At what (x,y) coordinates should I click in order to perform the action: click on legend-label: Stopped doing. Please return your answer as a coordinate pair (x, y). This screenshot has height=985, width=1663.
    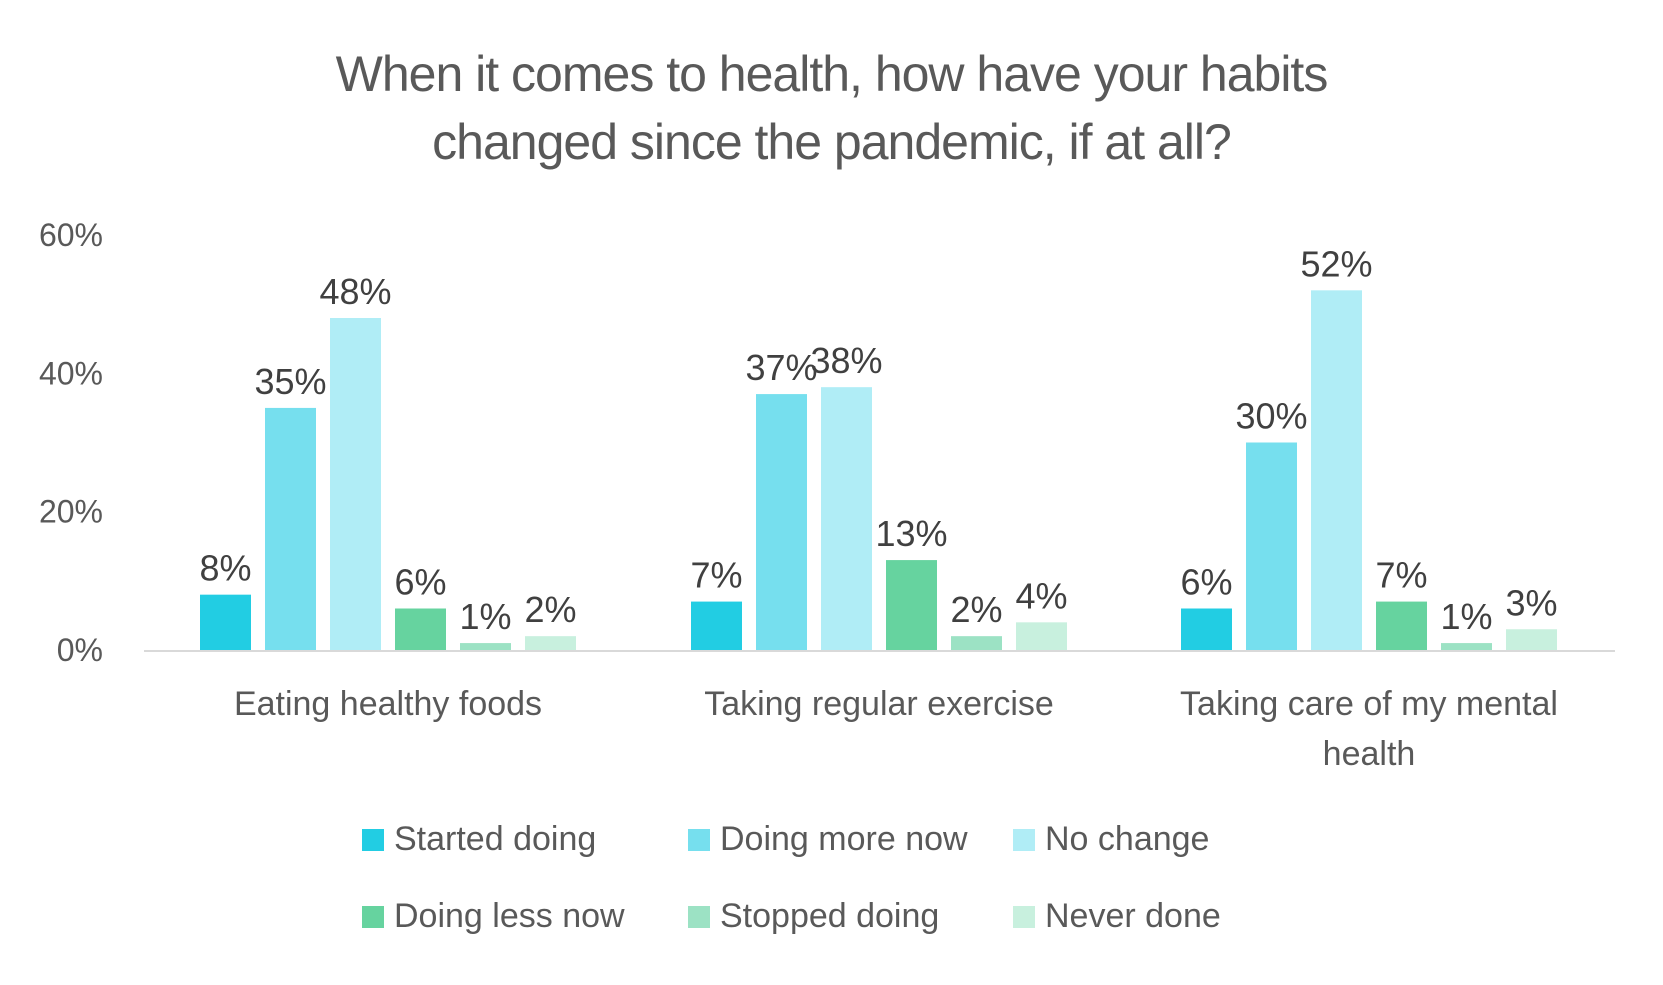
    Looking at the image, I should click on (830, 916).